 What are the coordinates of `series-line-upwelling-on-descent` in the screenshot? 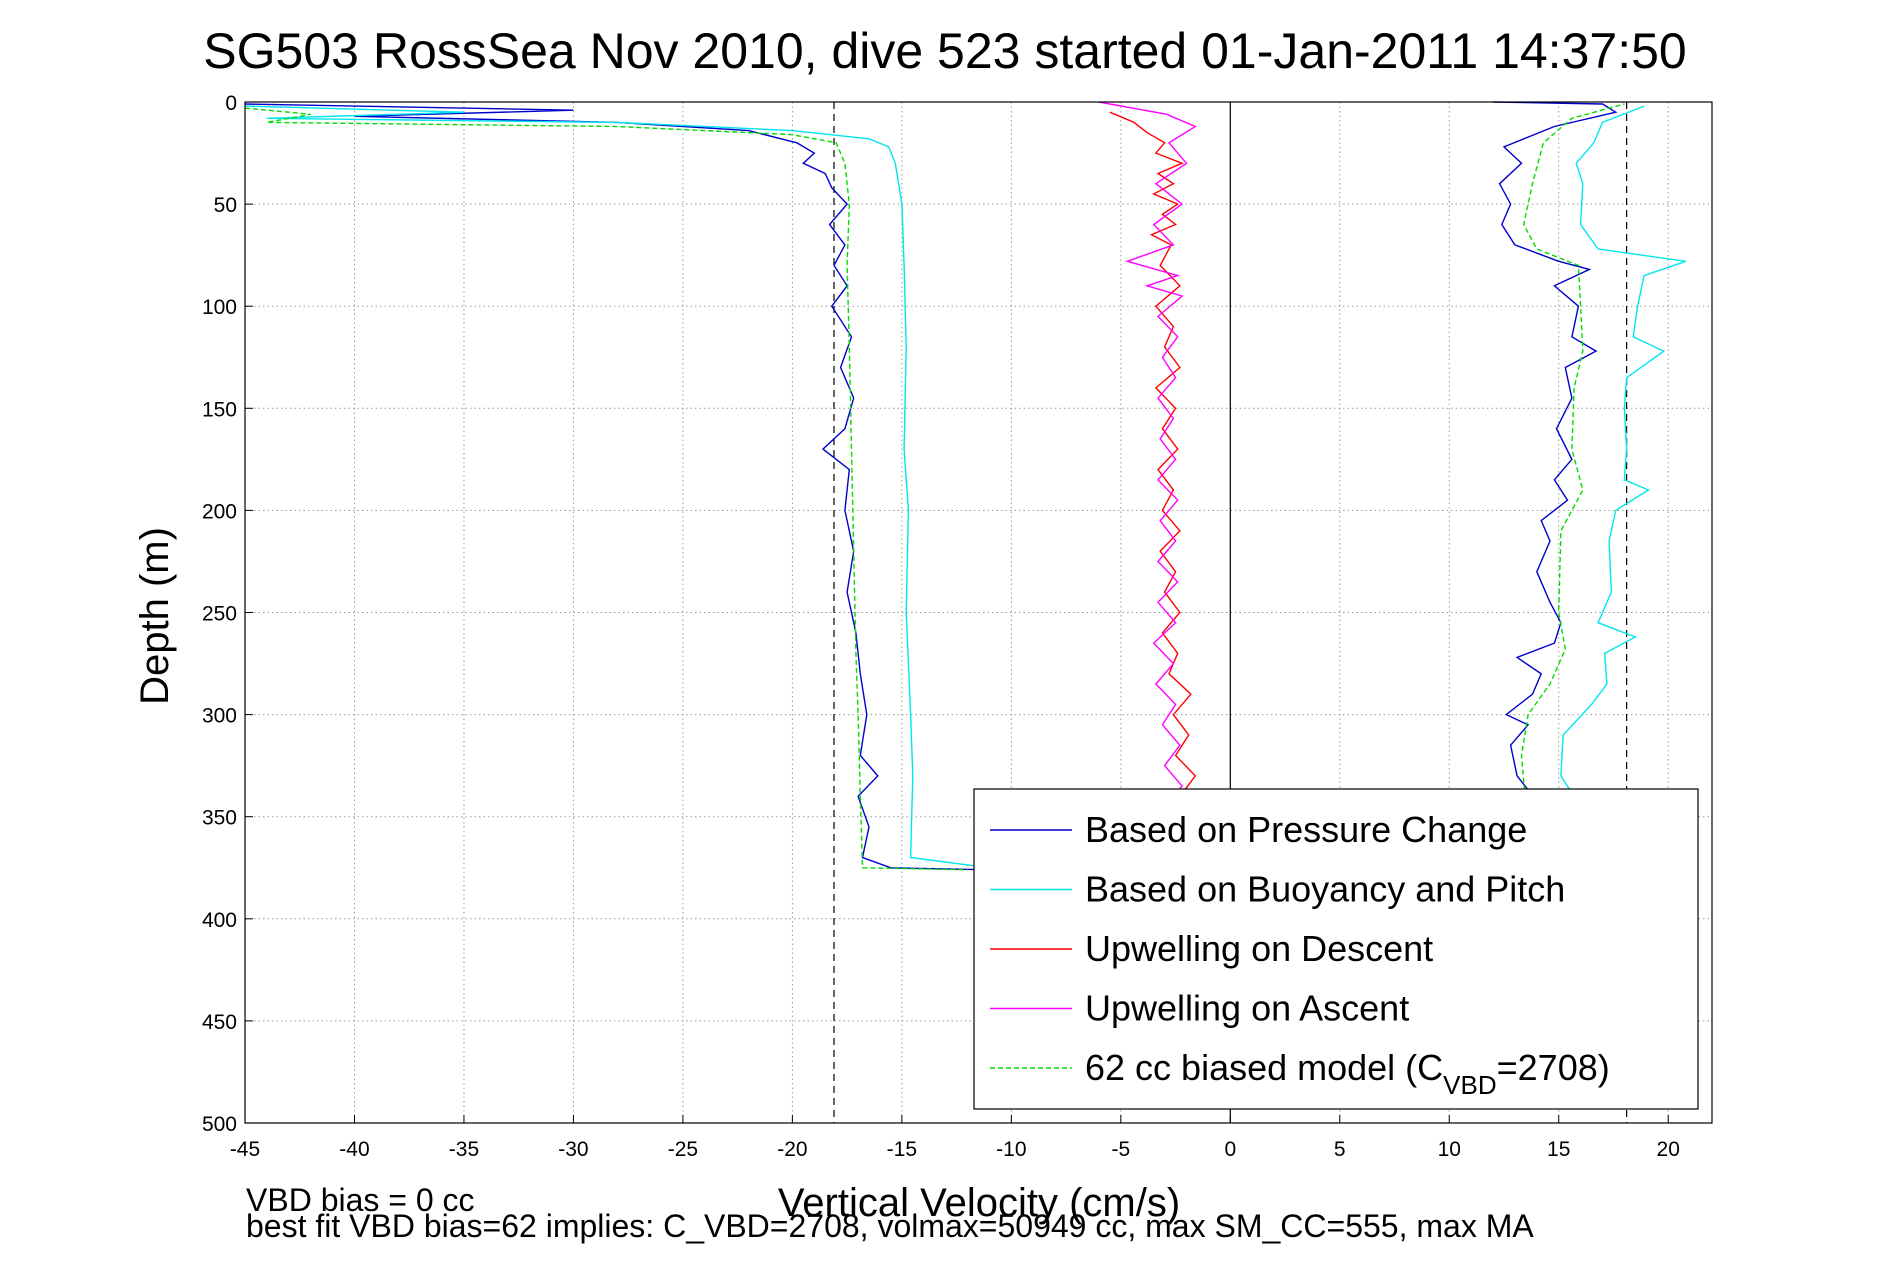 It's located at (1153, 489).